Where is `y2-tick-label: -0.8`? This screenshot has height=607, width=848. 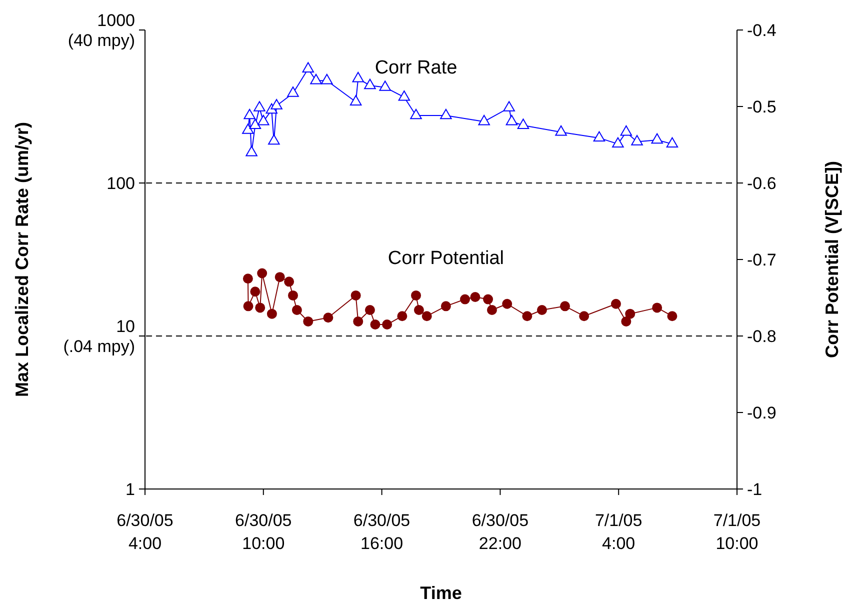
y2-tick-label: -0.8 is located at coordinates (761, 336).